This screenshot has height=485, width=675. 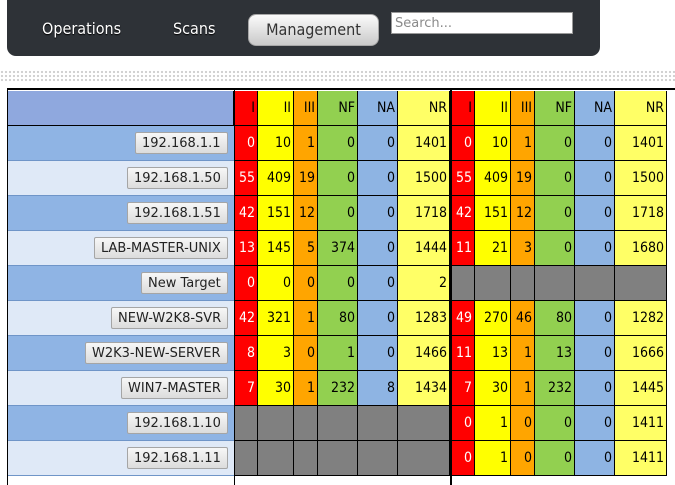 I want to click on column-header-b-i: I, so click(x=463, y=108).